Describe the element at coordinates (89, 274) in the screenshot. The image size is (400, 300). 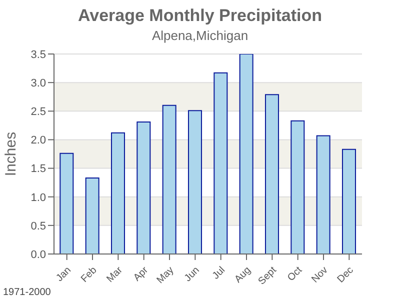
I see `x-tick-label: Feb` at that location.